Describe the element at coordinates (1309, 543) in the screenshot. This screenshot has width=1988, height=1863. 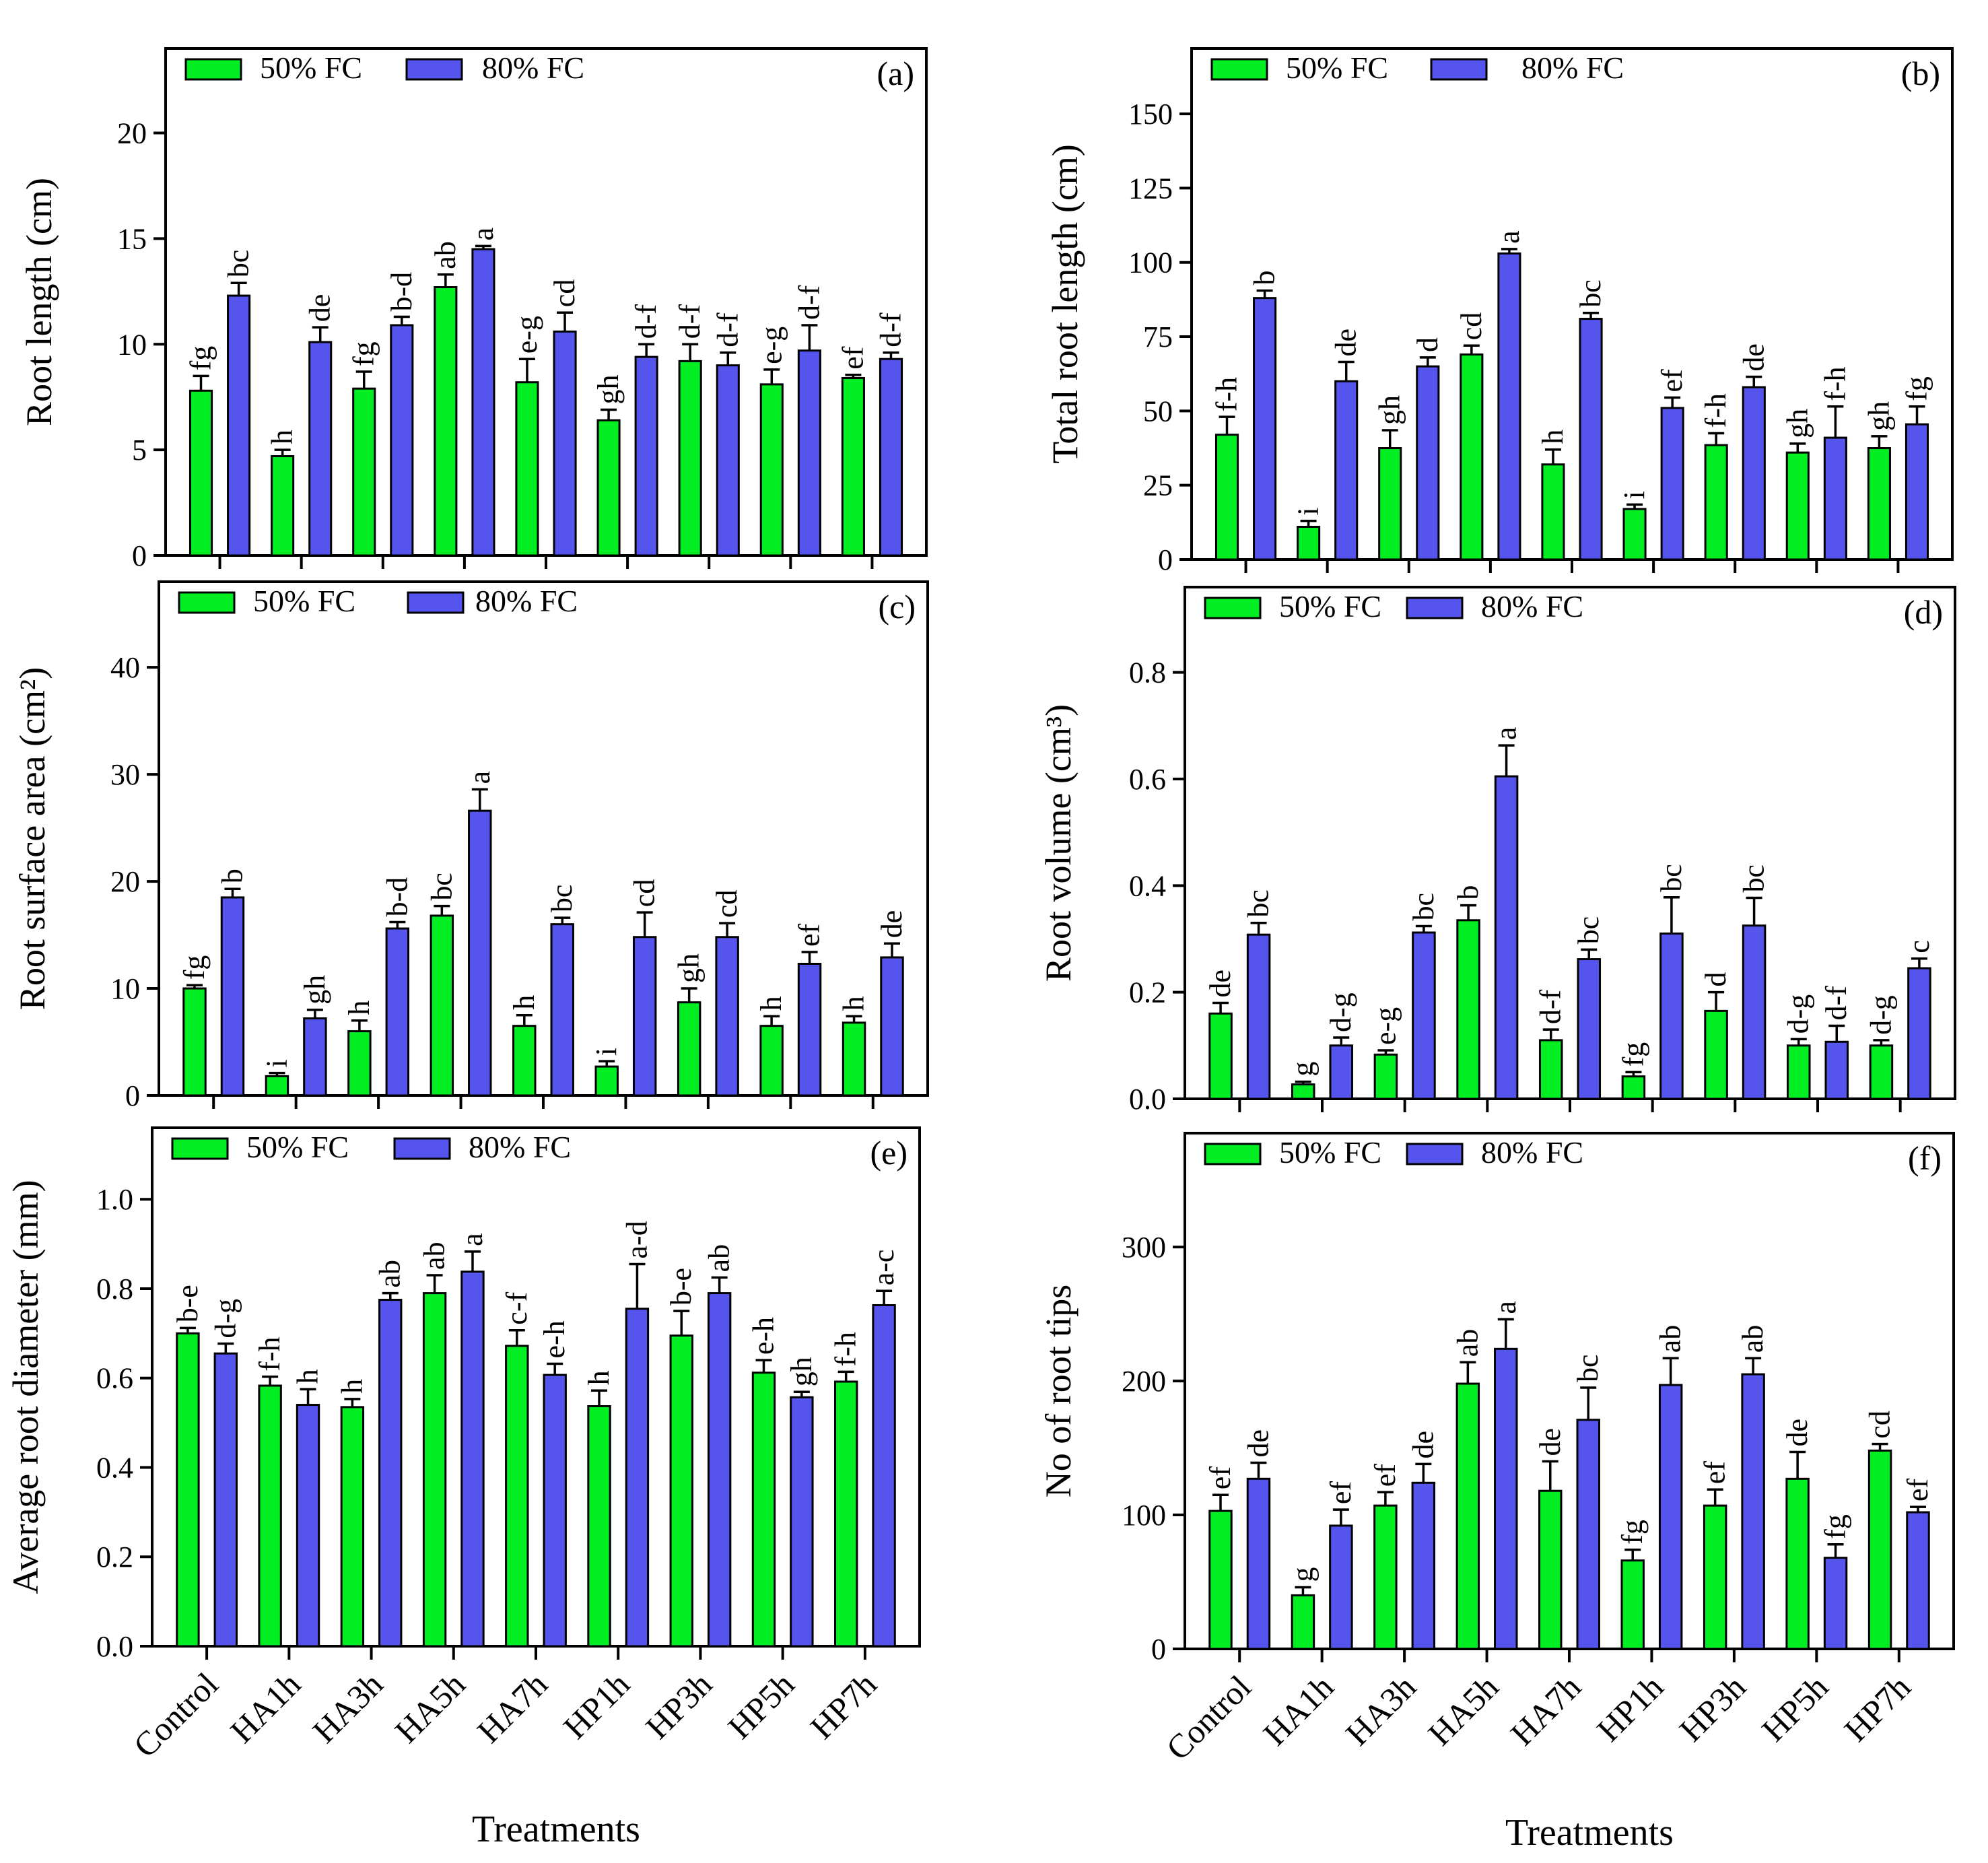
I see `bar-50fc-ha1h` at that location.